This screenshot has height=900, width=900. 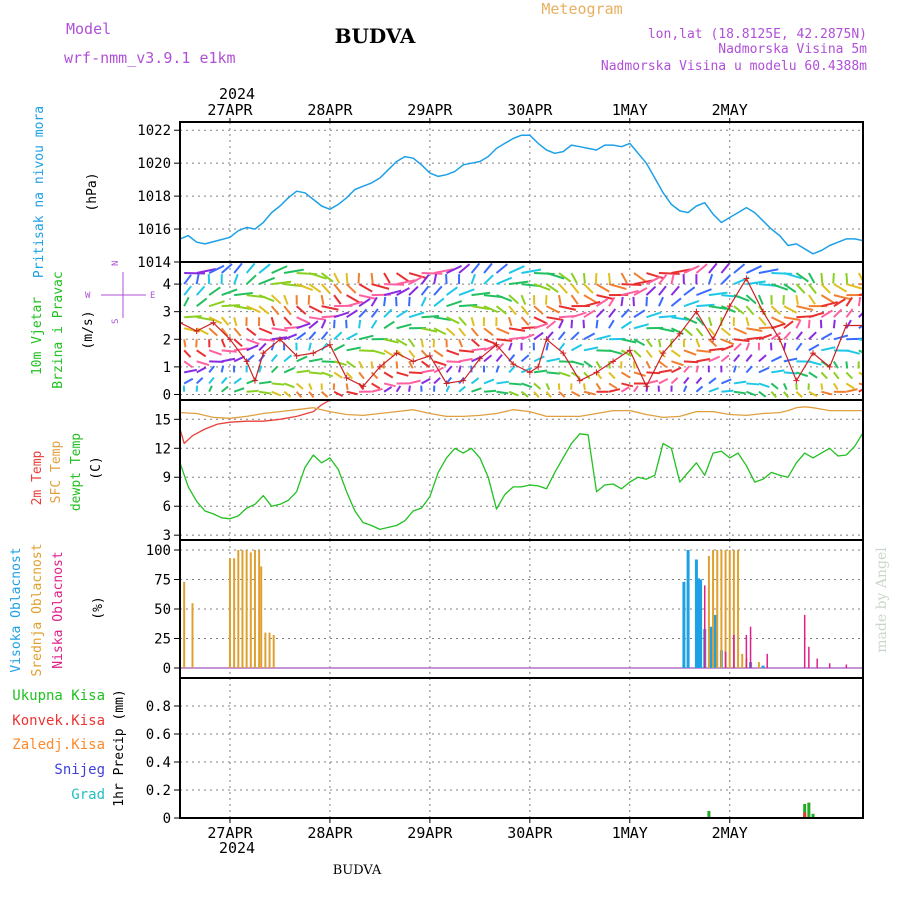 What do you see at coordinates (154, 164) in the screenshot?
I see `y-tick-label-0-3: 1020` at bounding box center [154, 164].